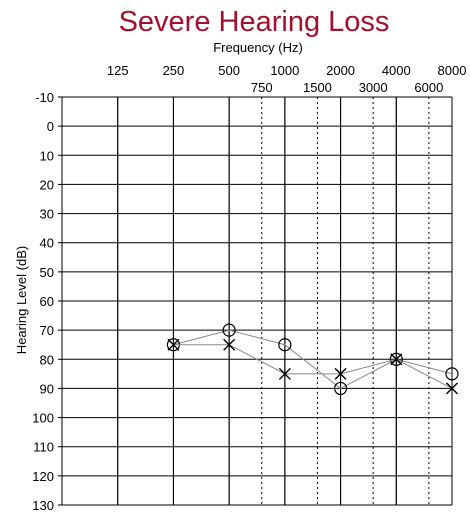 The width and height of the screenshot is (470, 523). What do you see at coordinates (258, 47) in the screenshot?
I see `x-axis-label: Frequency (Hz)` at bounding box center [258, 47].